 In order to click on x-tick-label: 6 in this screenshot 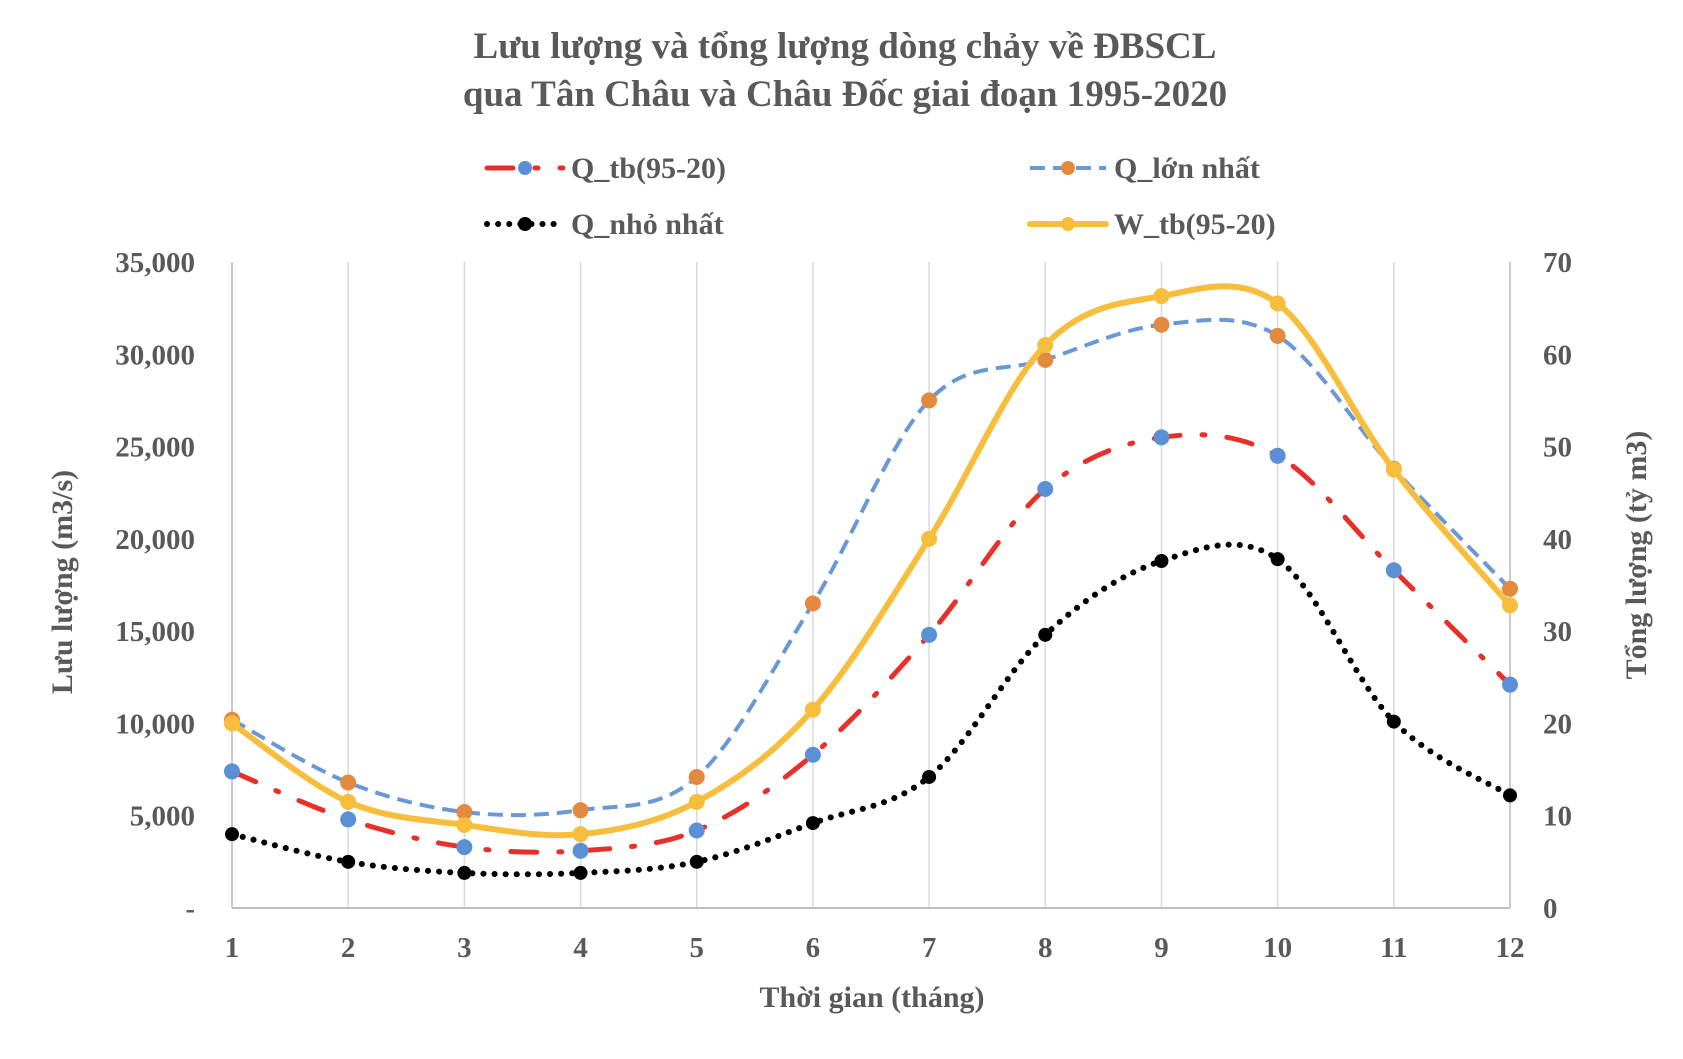, I will do `click(813, 948)`.